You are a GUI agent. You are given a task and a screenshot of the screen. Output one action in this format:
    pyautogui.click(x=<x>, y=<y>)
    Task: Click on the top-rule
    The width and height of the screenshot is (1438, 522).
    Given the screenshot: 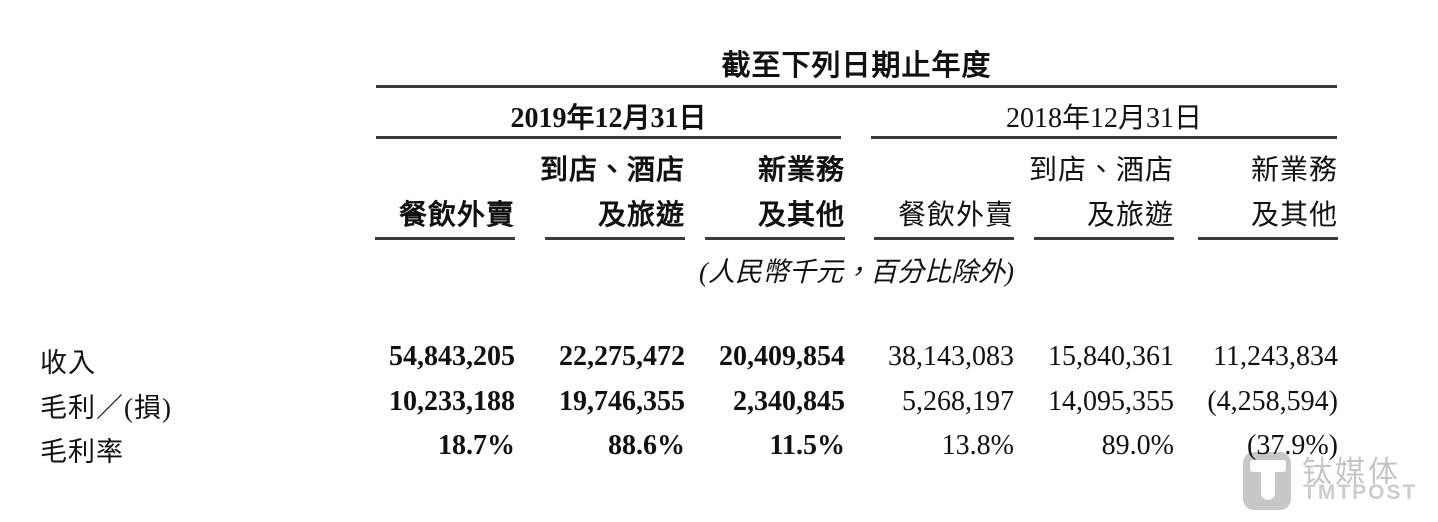 What is the action you would take?
    pyautogui.click(x=856, y=86)
    